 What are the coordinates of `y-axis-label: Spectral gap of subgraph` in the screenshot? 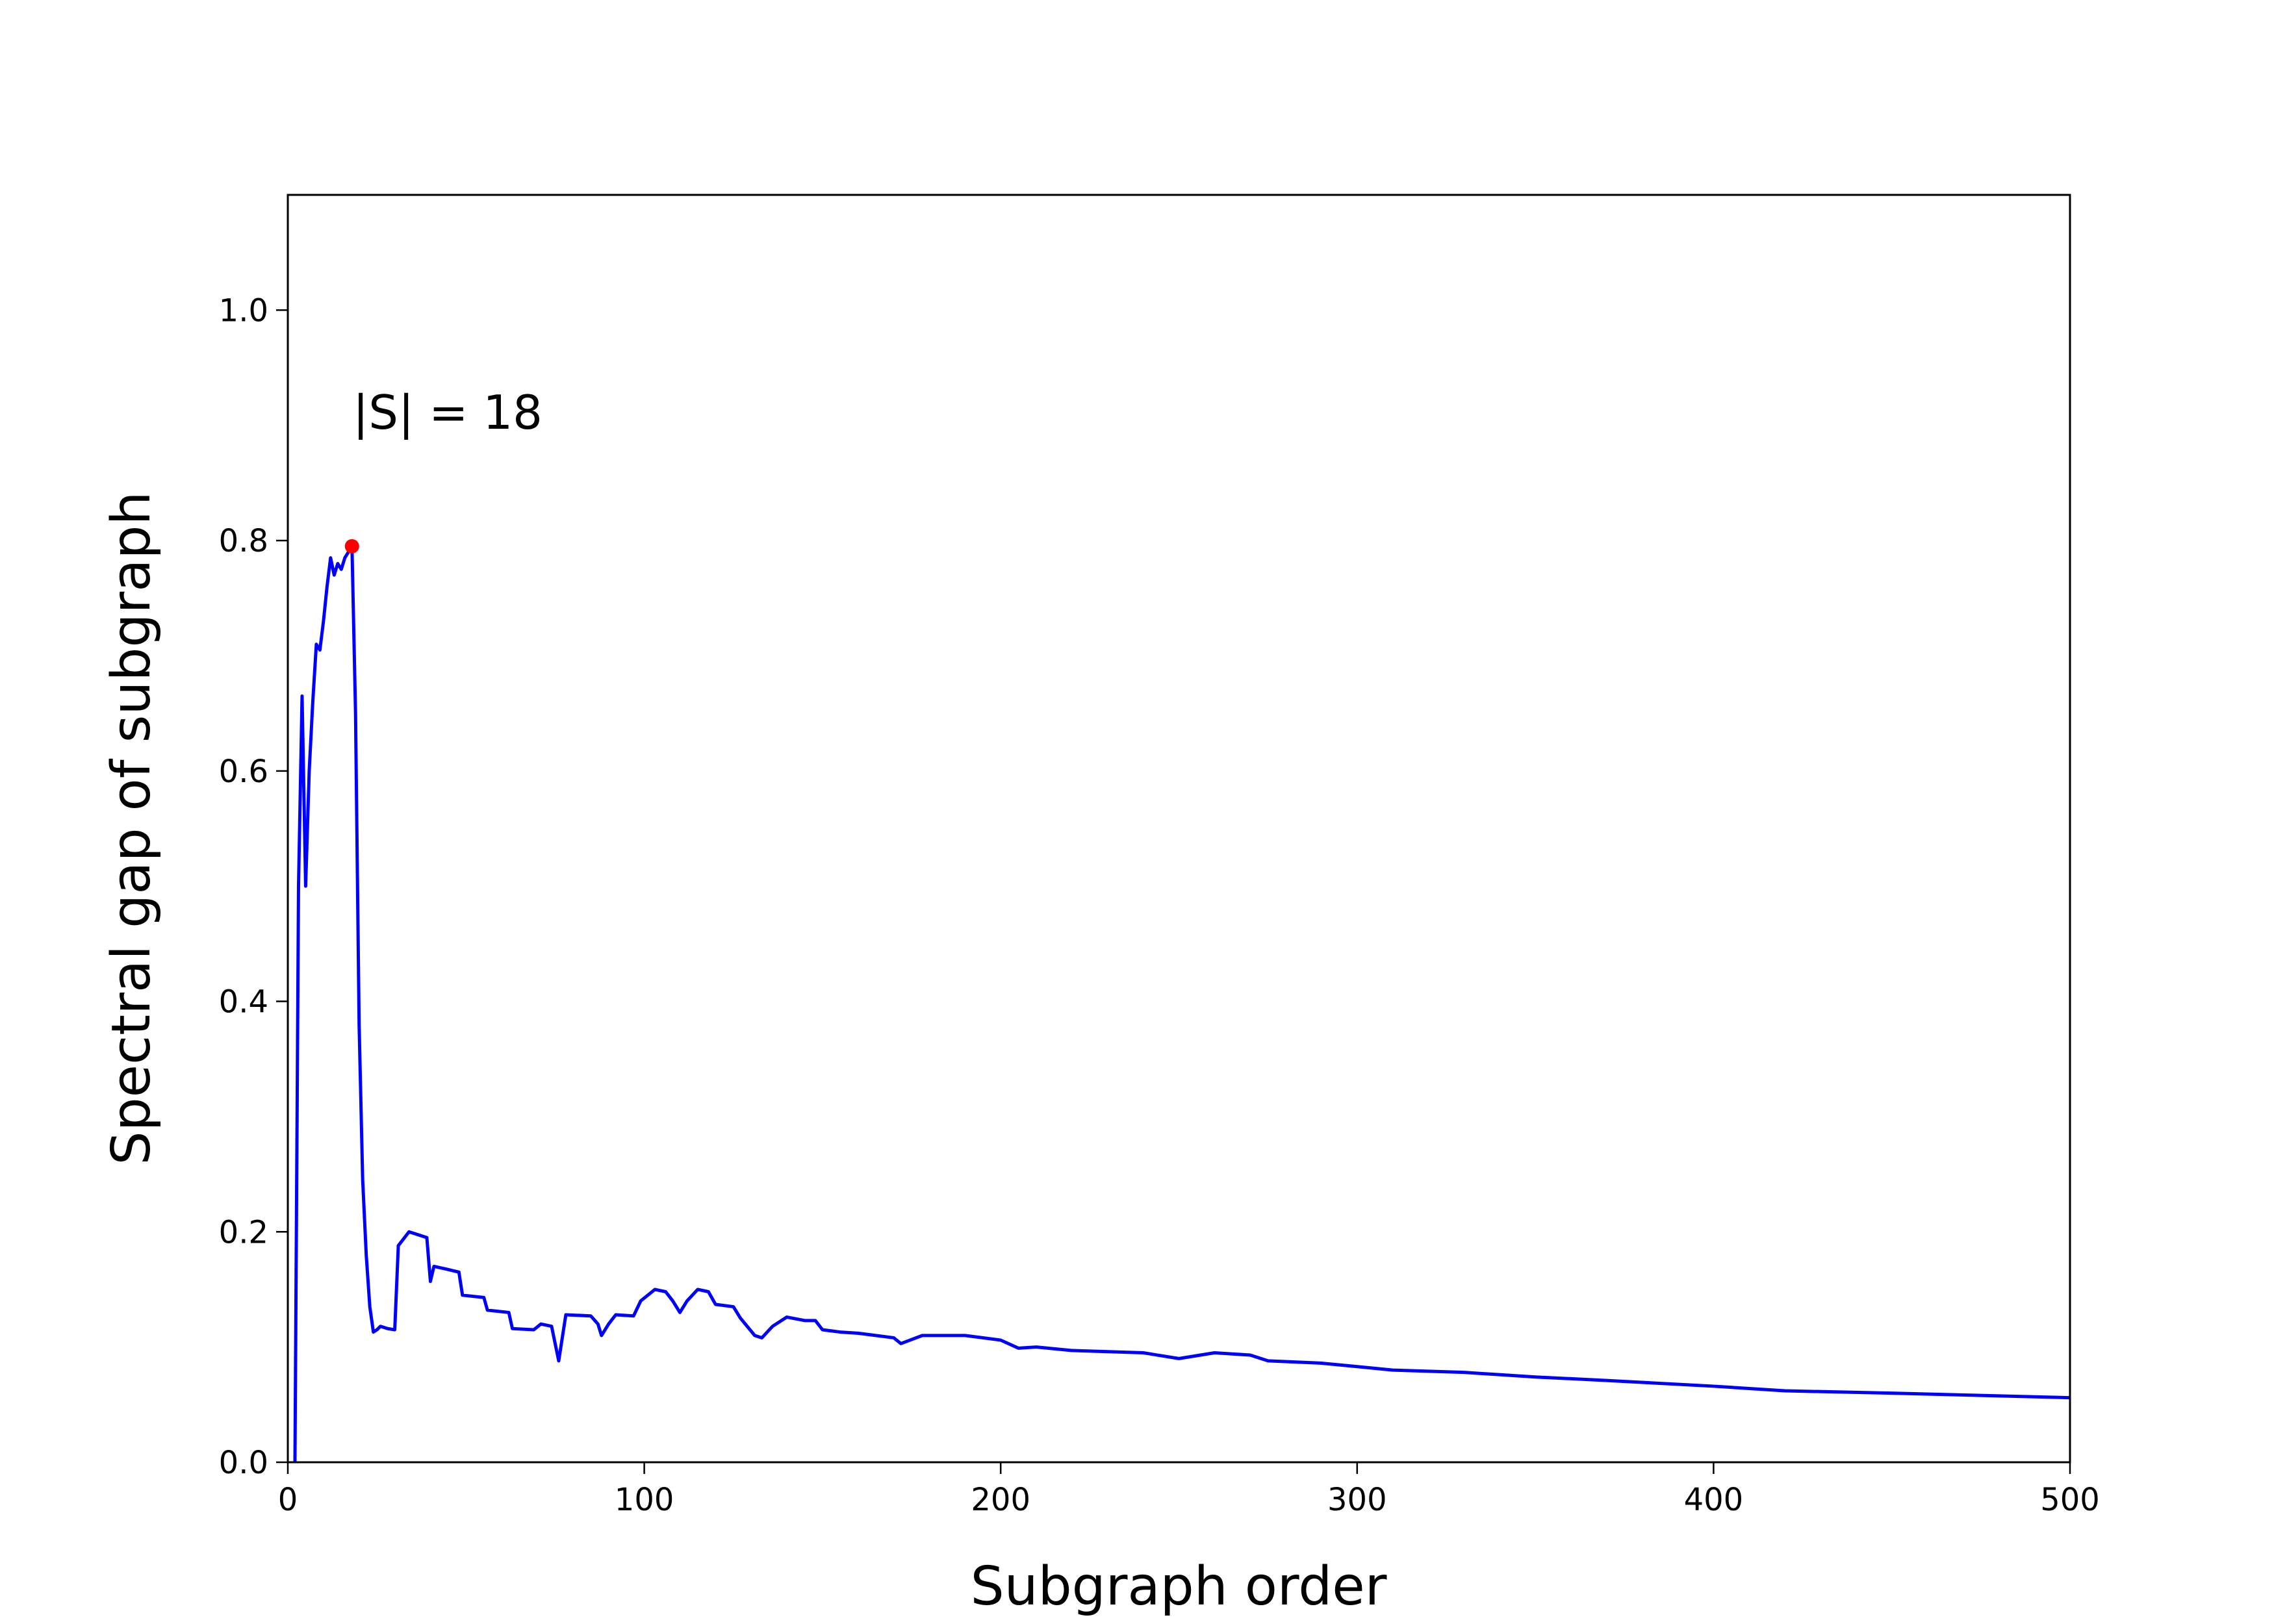 It's located at (131, 828).